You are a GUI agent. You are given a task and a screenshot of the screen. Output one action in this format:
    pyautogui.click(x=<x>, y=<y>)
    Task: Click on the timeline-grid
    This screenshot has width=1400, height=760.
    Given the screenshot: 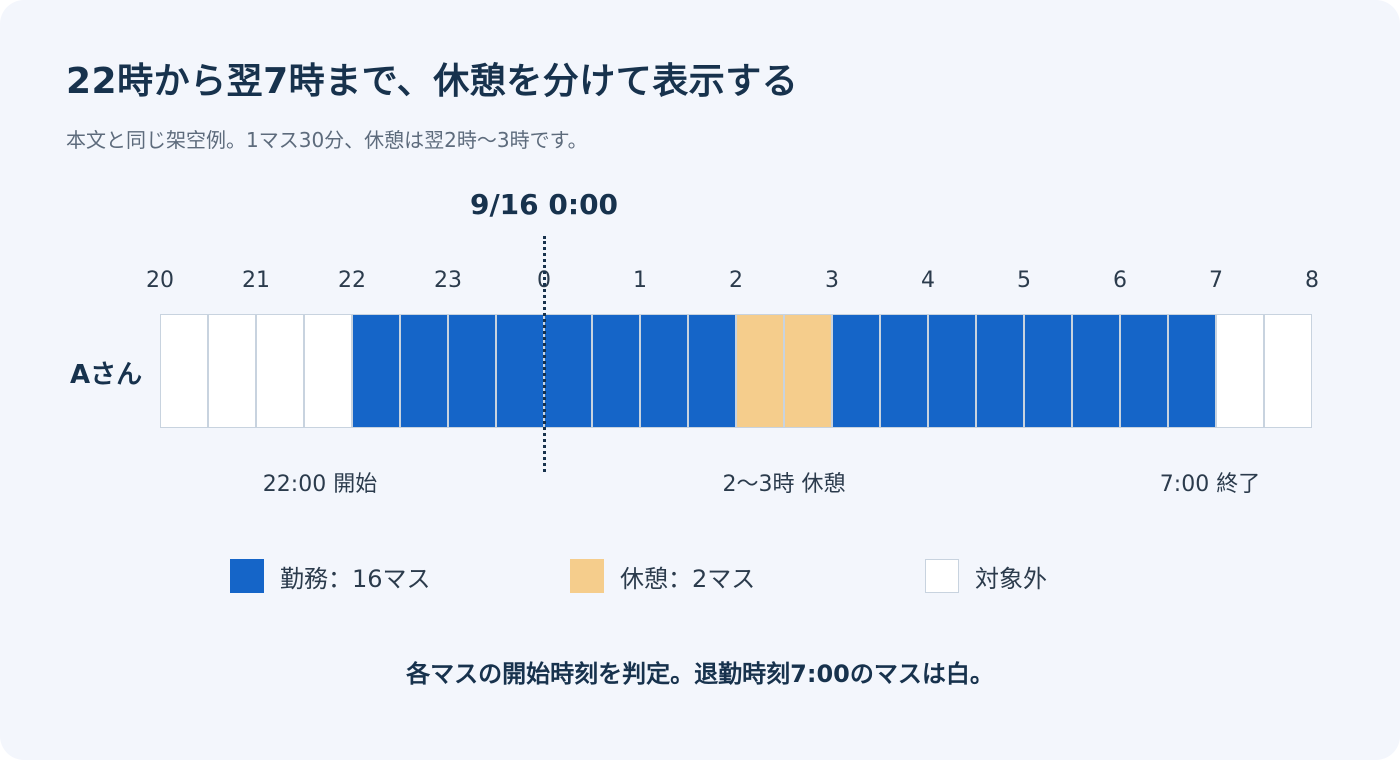 What is the action you would take?
    pyautogui.click(x=736, y=371)
    